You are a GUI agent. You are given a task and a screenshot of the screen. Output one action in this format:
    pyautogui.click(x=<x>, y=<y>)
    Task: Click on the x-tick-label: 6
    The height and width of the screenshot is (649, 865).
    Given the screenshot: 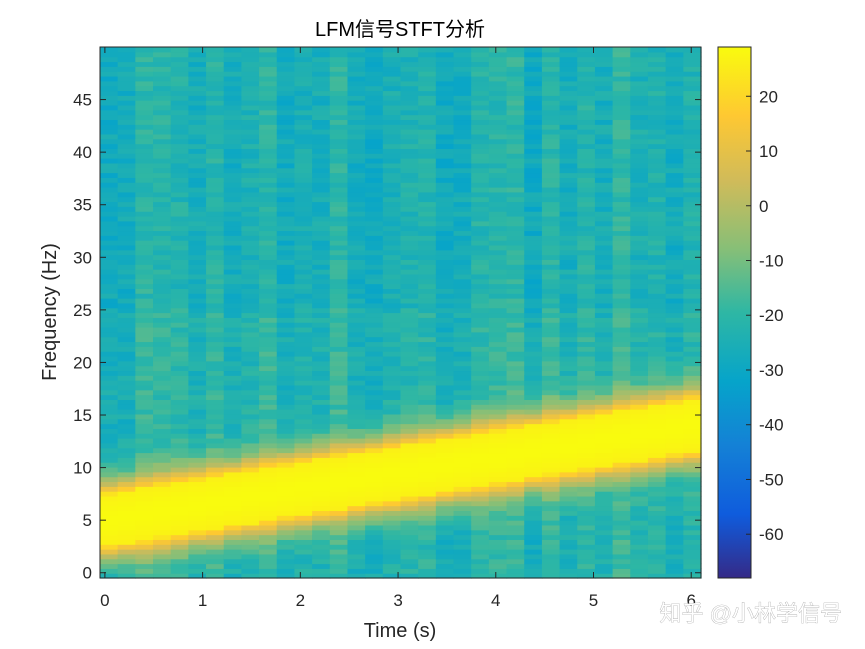 What is the action you would take?
    pyautogui.click(x=690, y=600)
    